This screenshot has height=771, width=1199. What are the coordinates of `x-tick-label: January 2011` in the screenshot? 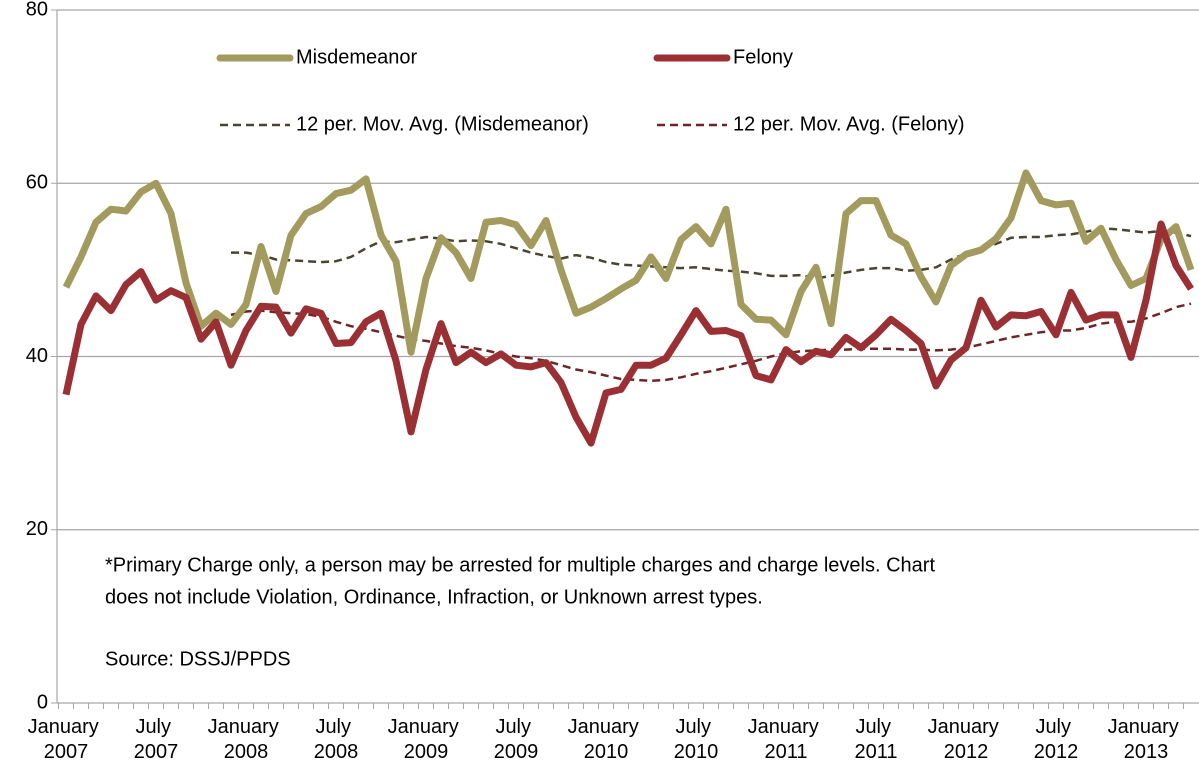 It's located at (786, 739).